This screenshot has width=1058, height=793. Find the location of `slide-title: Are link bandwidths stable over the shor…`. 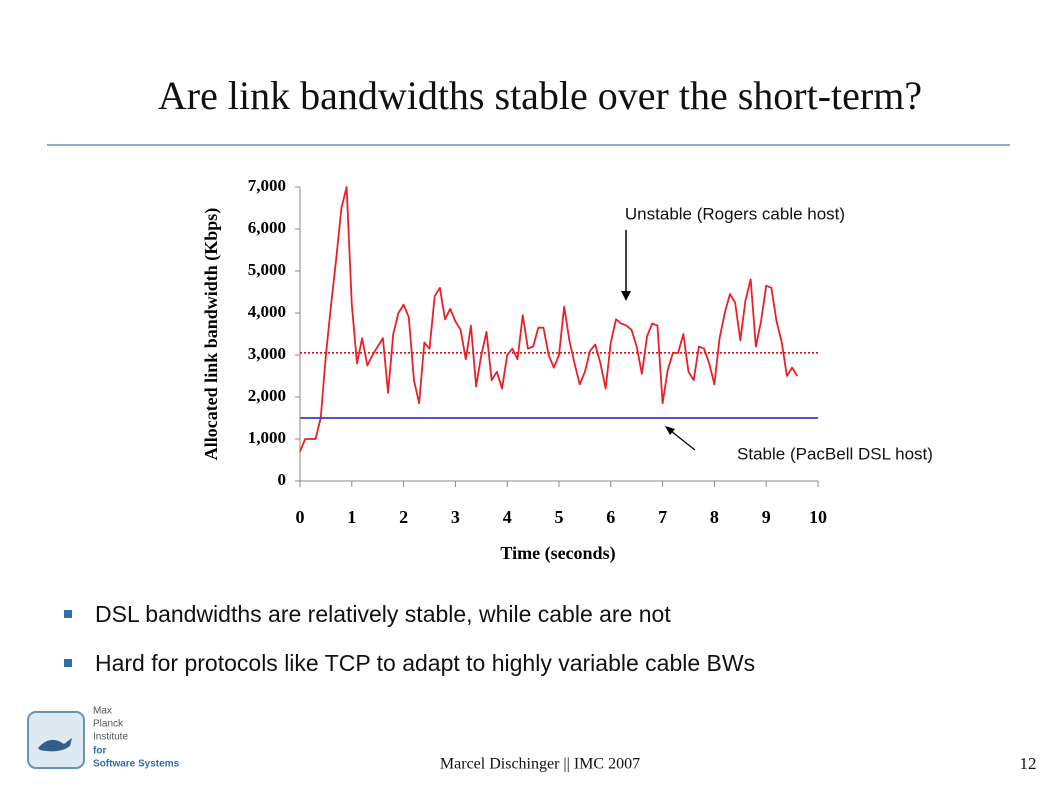

slide-title: Are link bandwidths stable over the shor… is located at coordinates (540, 95).